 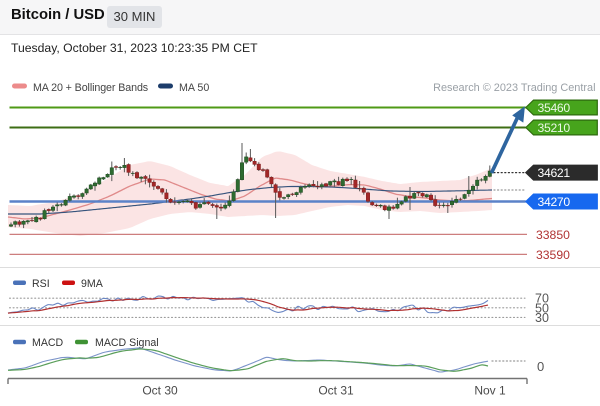 I want to click on svg-text: 30, so click(x=542, y=318).